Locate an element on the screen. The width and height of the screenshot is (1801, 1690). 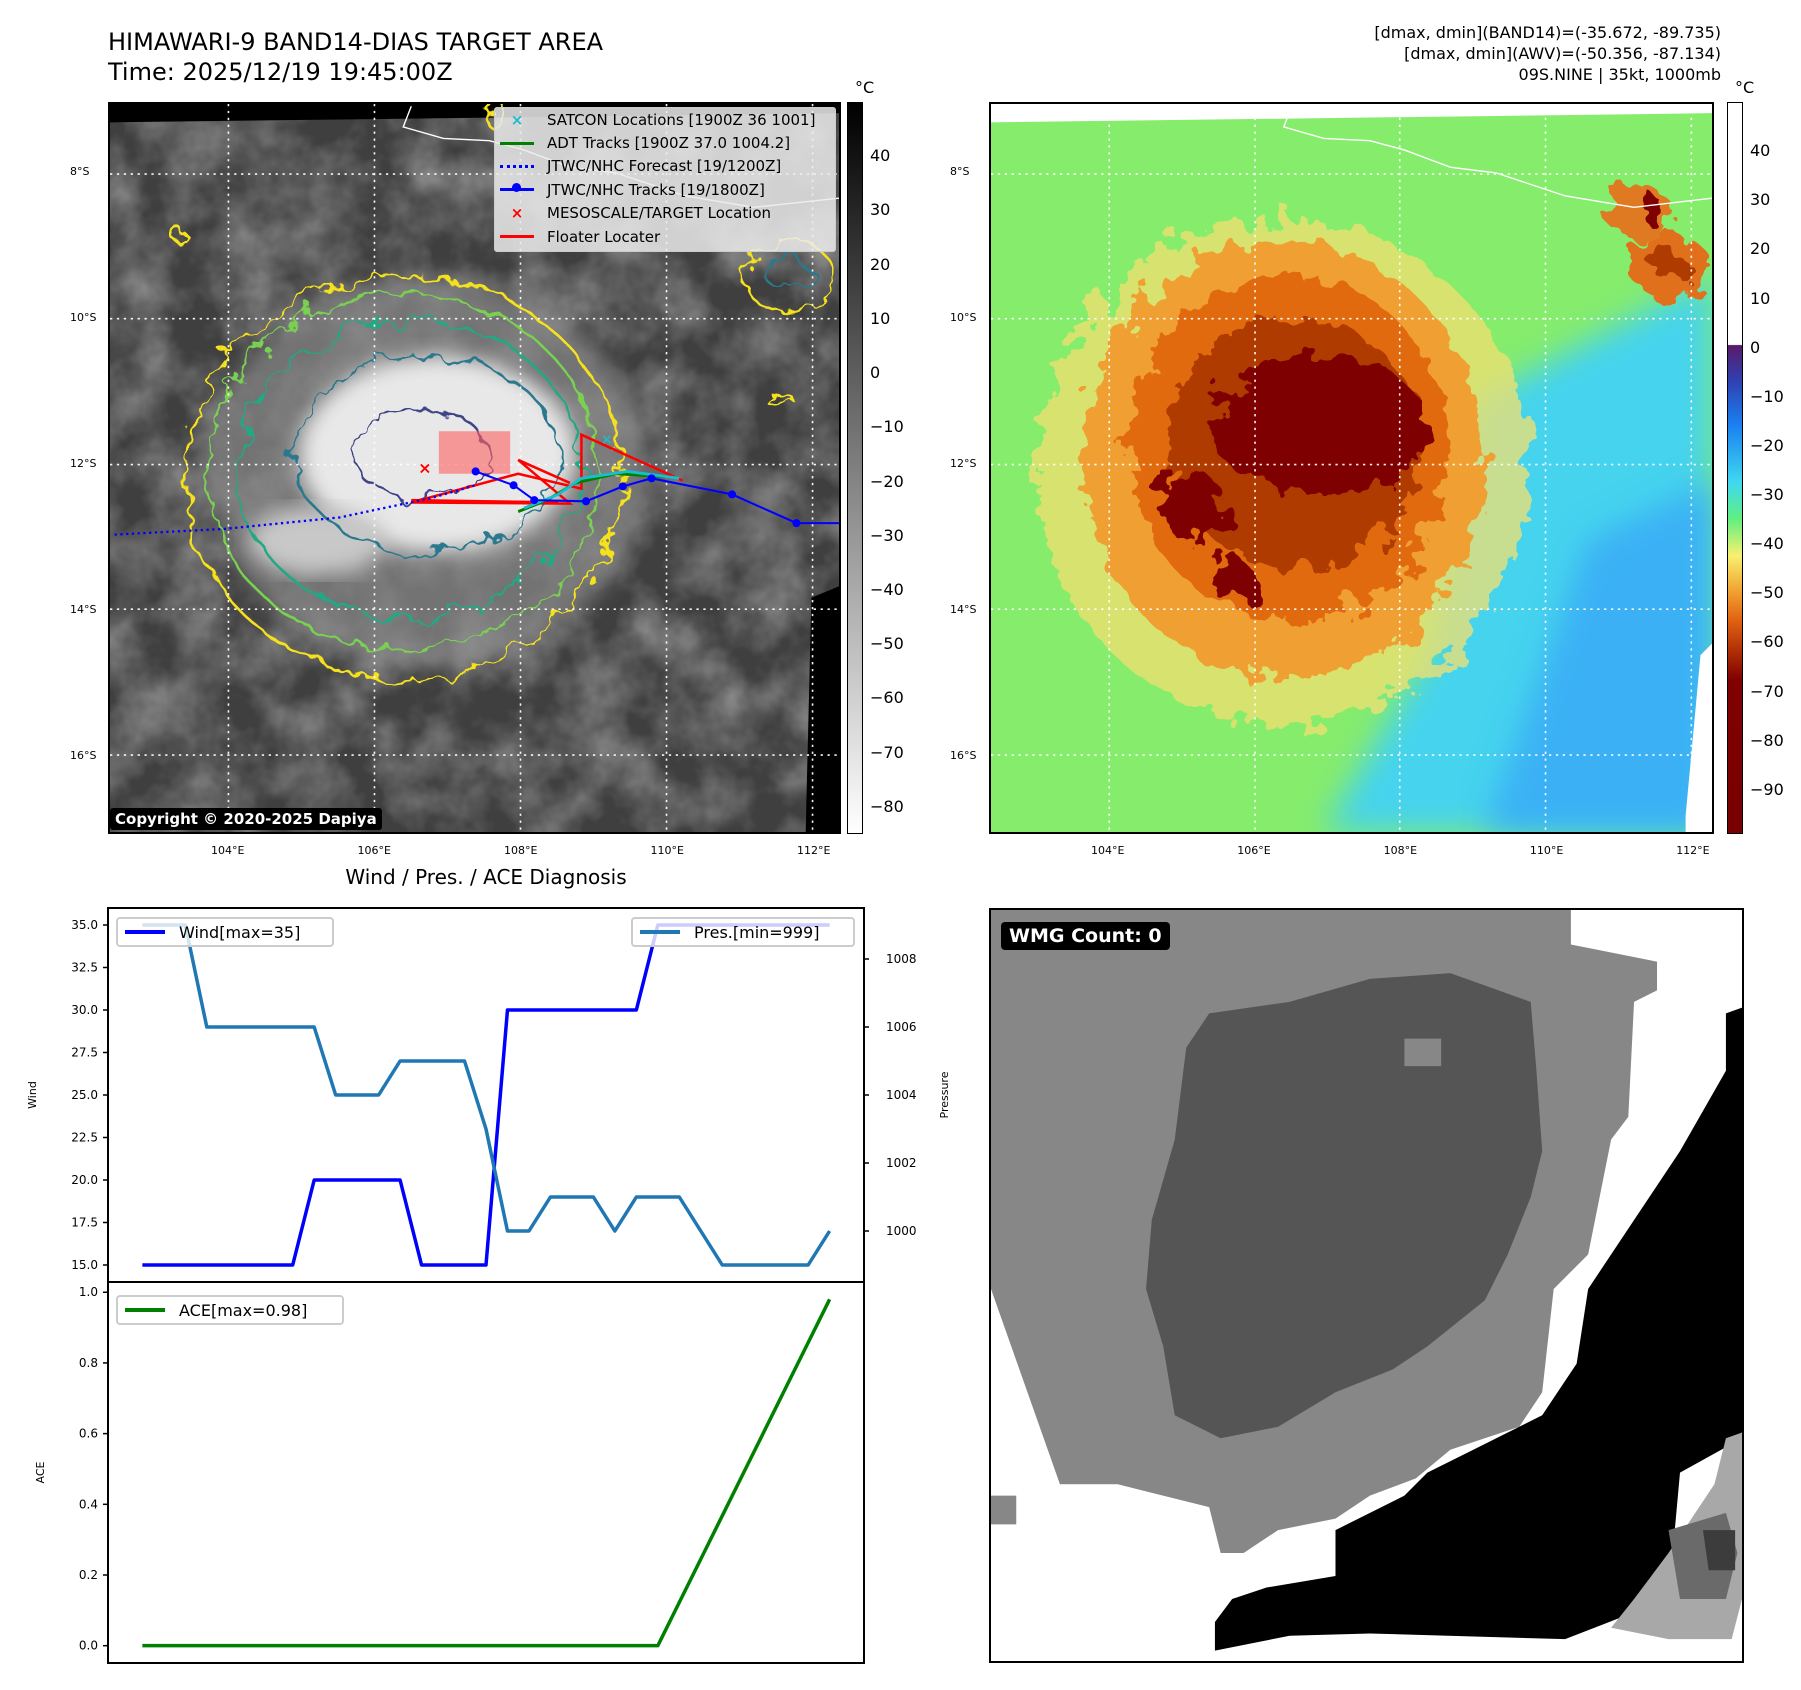
legend-label-pressure: Pres.[min=999] is located at coordinates (756, 932).